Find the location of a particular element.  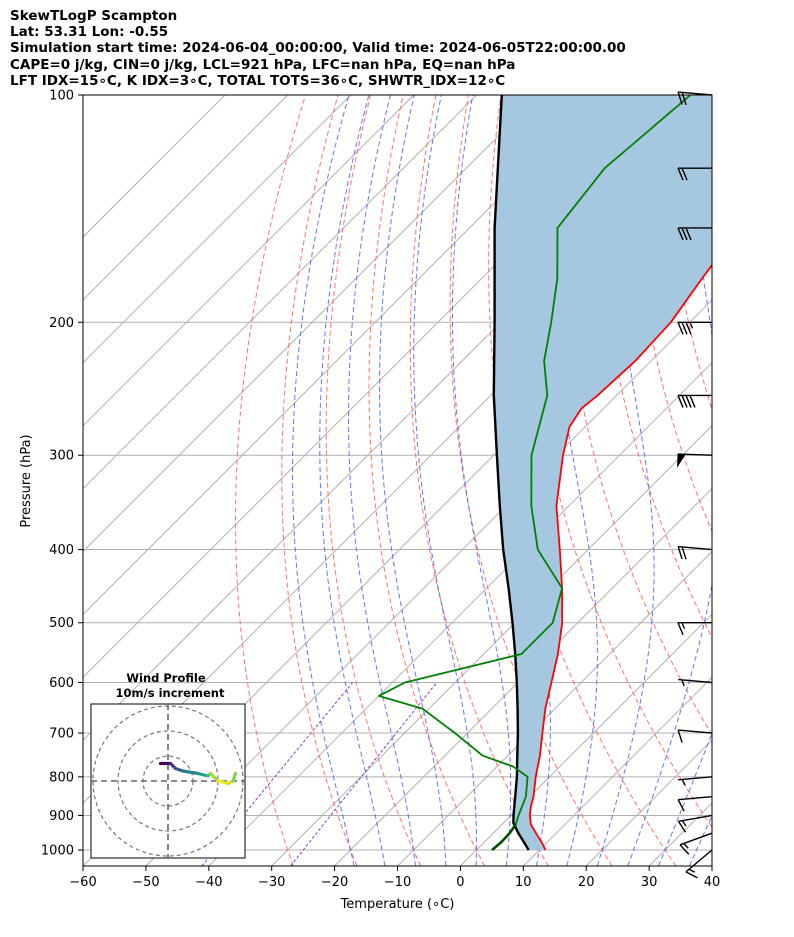

x-tick-label: −20 is located at coordinates (334, 882).